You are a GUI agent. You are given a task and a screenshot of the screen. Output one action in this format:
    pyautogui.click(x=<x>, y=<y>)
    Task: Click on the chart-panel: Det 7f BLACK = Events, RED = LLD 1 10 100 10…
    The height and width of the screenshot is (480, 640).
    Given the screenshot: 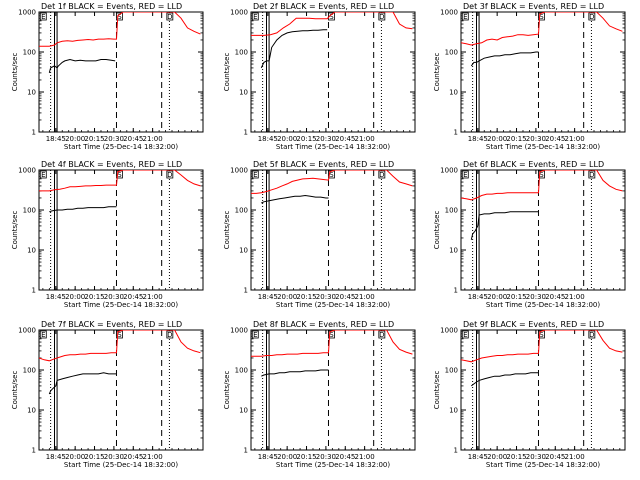 What is the action you would take?
    pyautogui.click(x=107, y=394)
    